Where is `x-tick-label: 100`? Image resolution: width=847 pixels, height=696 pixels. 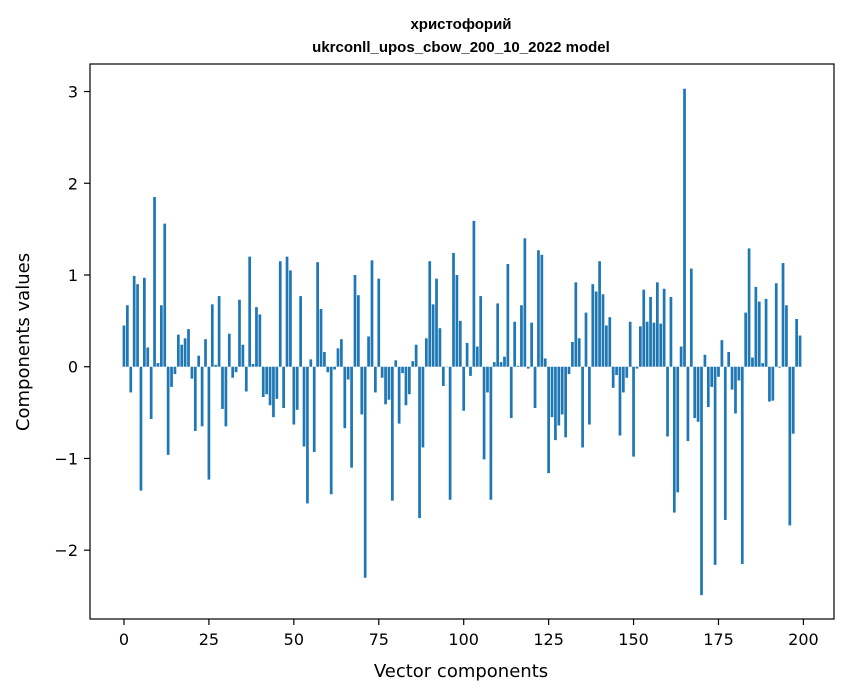 x-tick-label: 100 is located at coordinates (463, 639).